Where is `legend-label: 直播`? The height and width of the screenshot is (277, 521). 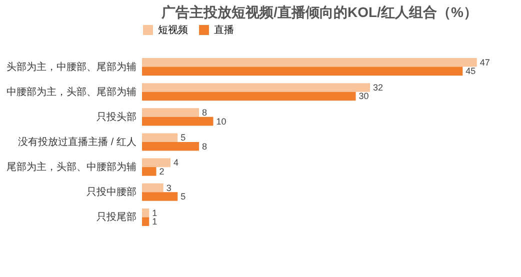
legend-label: 直播 is located at coordinates (224, 30).